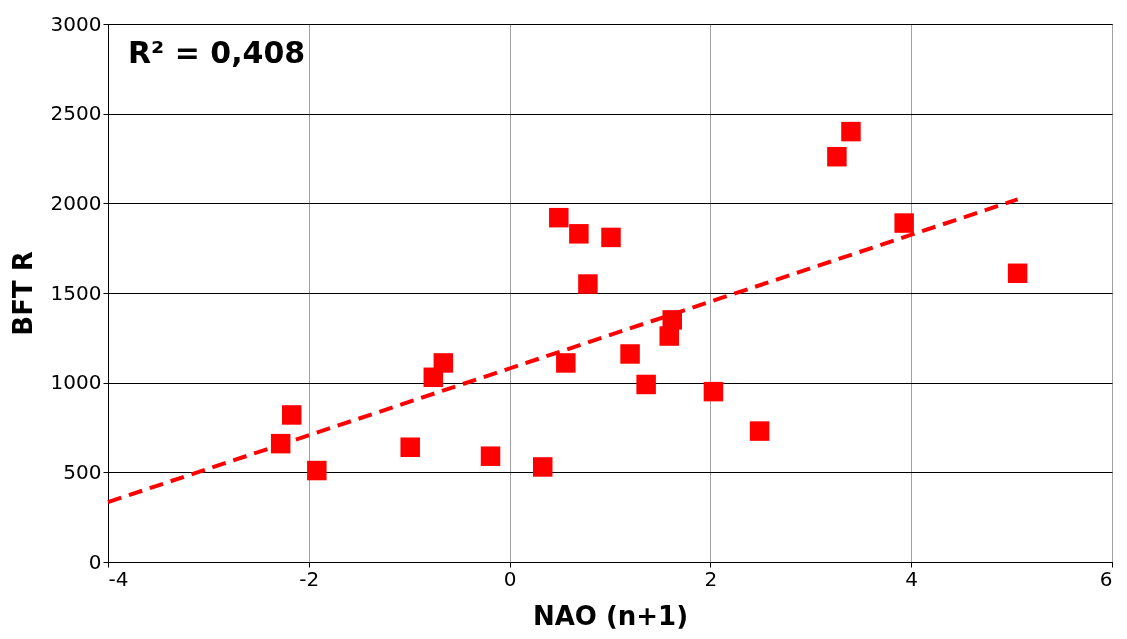 The width and height of the screenshot is (1127, 639). I want to click on y-tick-label: 2000, so click(76, 202).